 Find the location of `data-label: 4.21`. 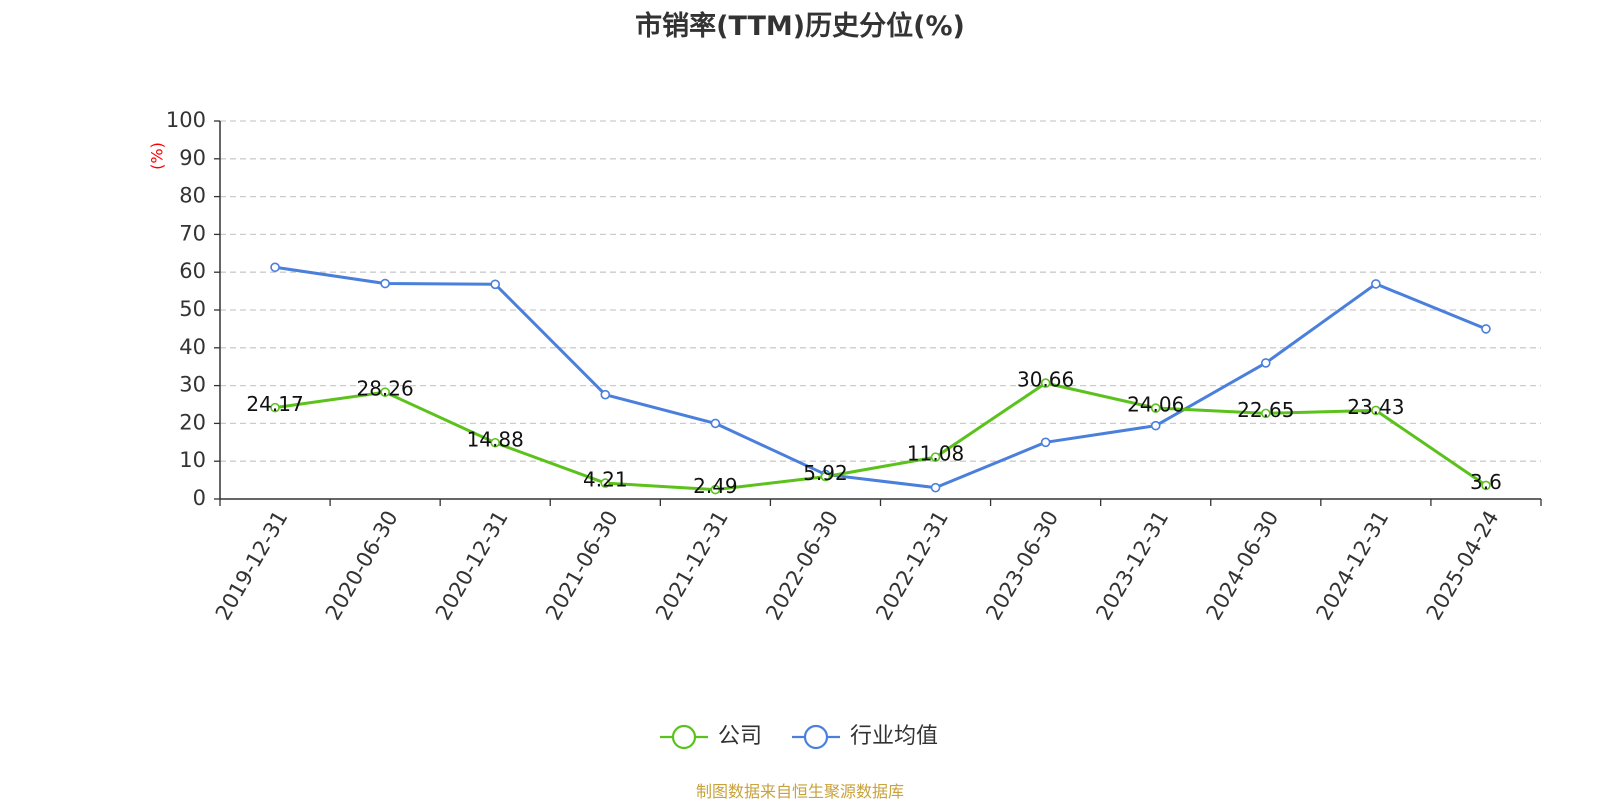

data-label: 4.21 is located at coordinates (605, 480).